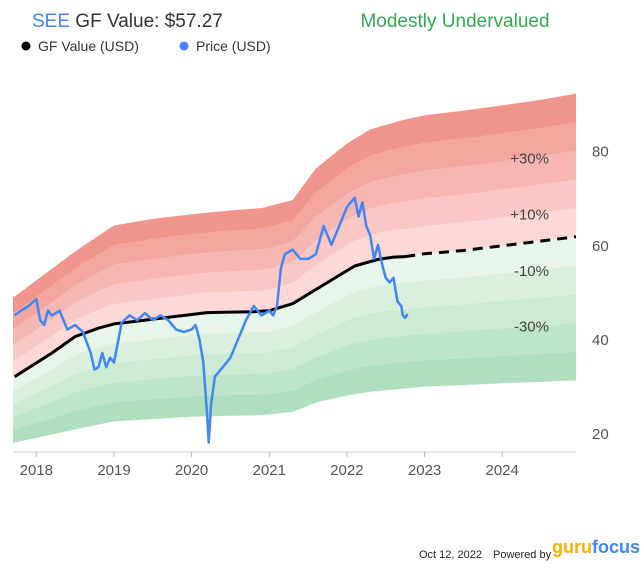  What do you see at coordinates (424, 470) in the screenshot?
I see `x-tick-label: 2023` at bounding box center [424, 470].